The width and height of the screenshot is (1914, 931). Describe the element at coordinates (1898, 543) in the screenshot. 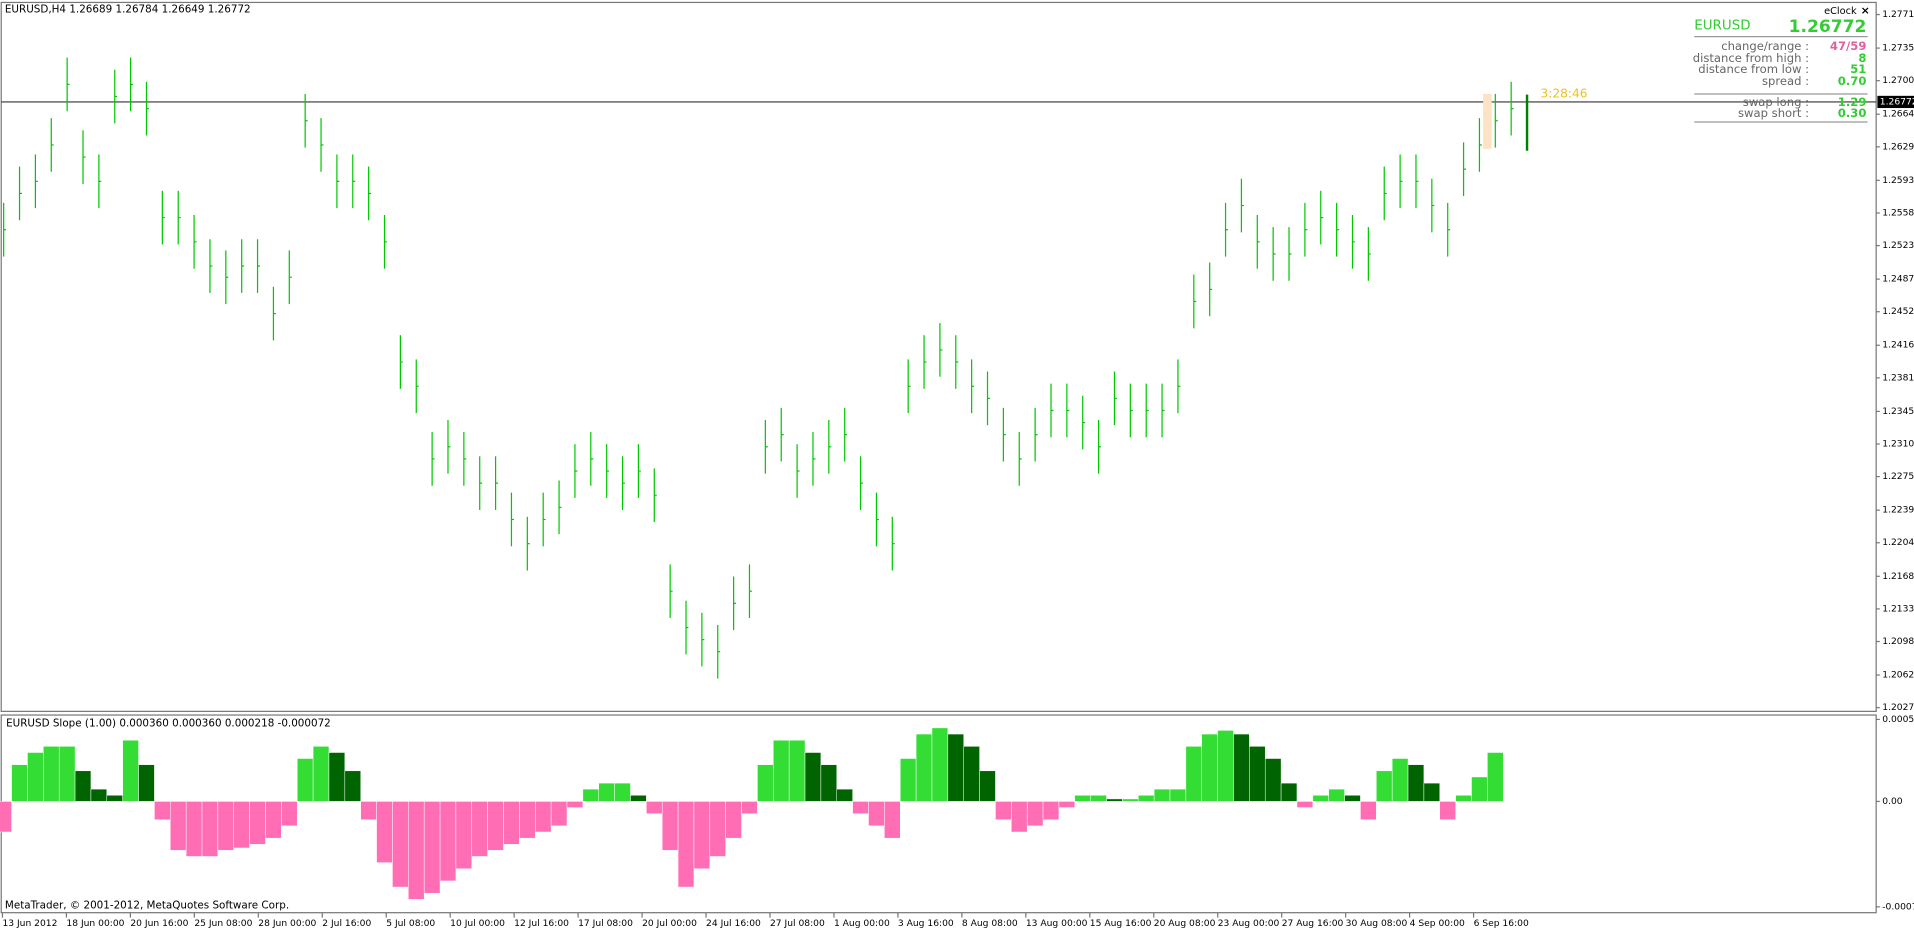

I see `y-tick-label: 1.22040` at that location.